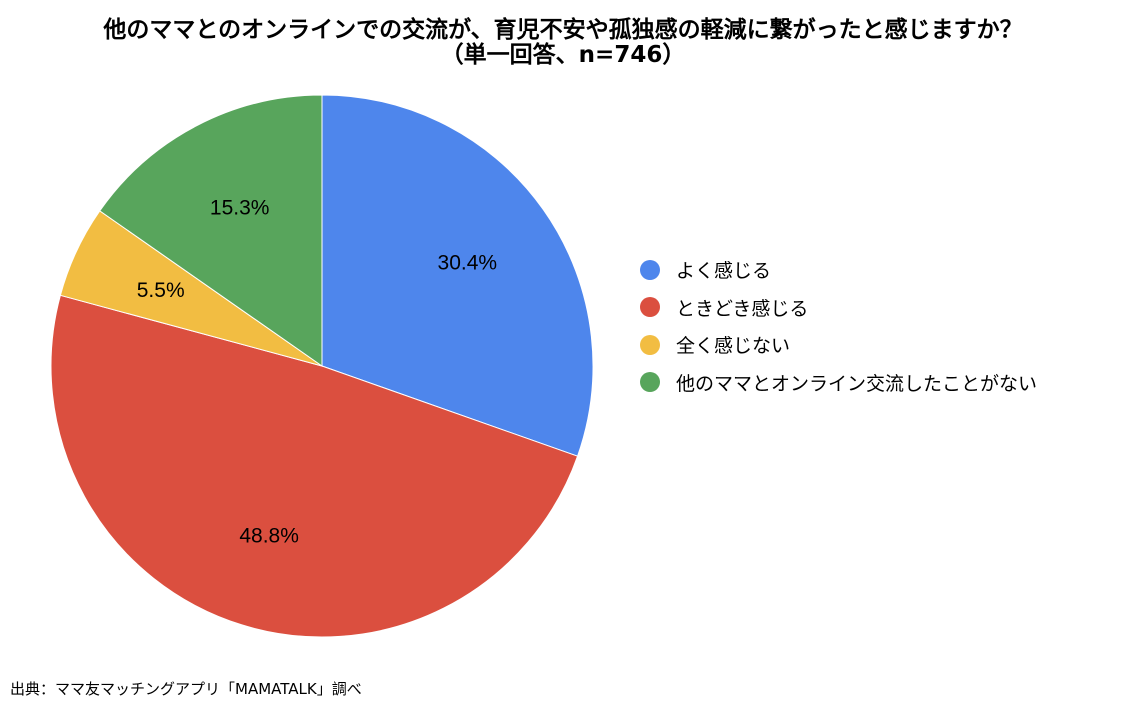 The width and height of the screenshot is (1126, 704). I want to click on source-note: 出典：ママ友マッチングアプリ「MAMATALK」調べ, so click(186, 689).